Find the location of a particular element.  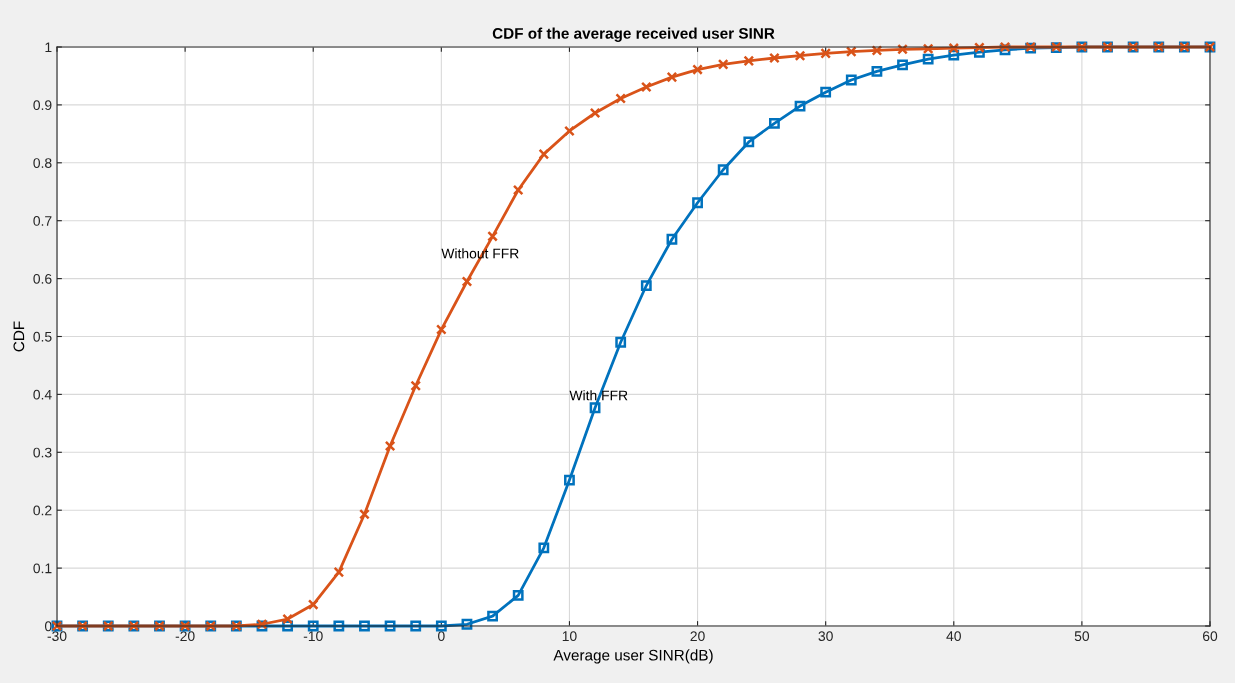

x-tick-label: 20 is located at coordinates (697, 636).